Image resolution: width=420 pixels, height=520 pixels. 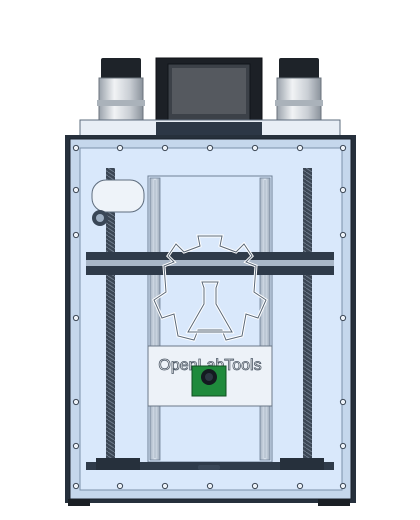 What do you see at coordinates (209, 129) in the screenshot?
I see `top-shelf-bracket` at bounding box center [209, 129].